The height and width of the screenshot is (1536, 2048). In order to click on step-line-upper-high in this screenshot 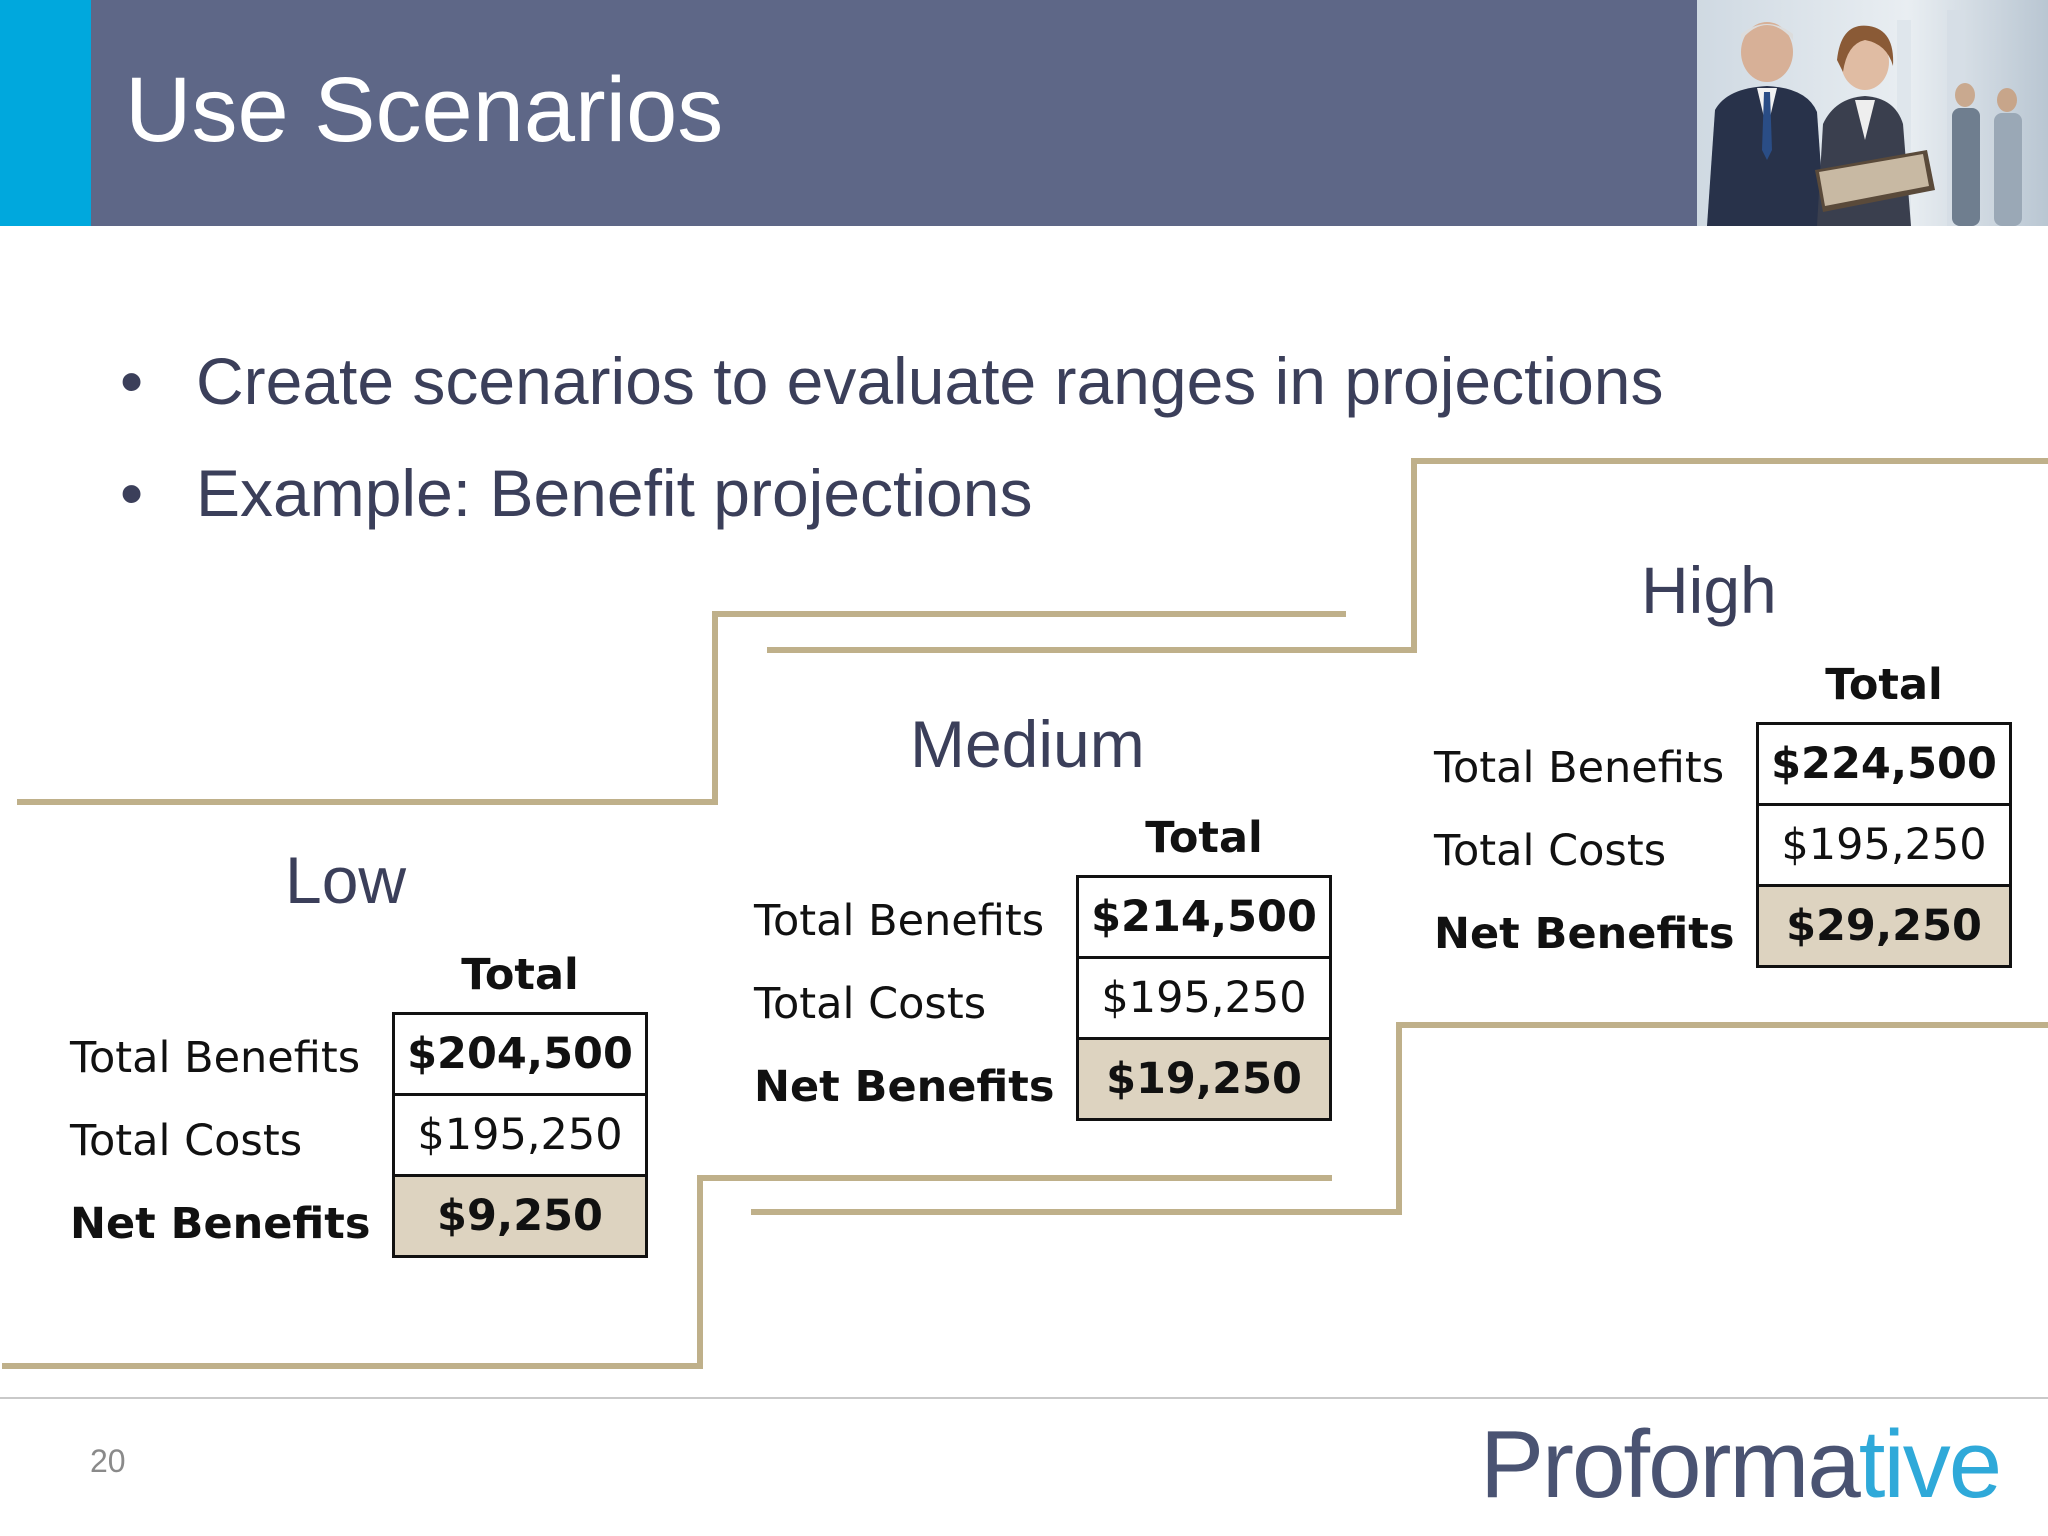, I will do `click(1407, 555)`.